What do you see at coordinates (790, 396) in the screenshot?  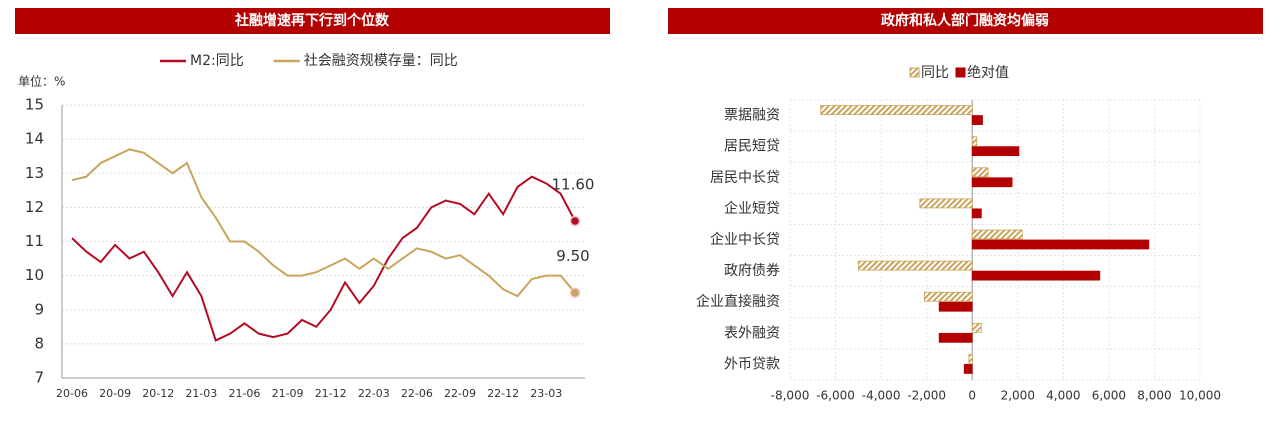 I see `x-tick-label: -8,000` at bounding box center [790, 396].